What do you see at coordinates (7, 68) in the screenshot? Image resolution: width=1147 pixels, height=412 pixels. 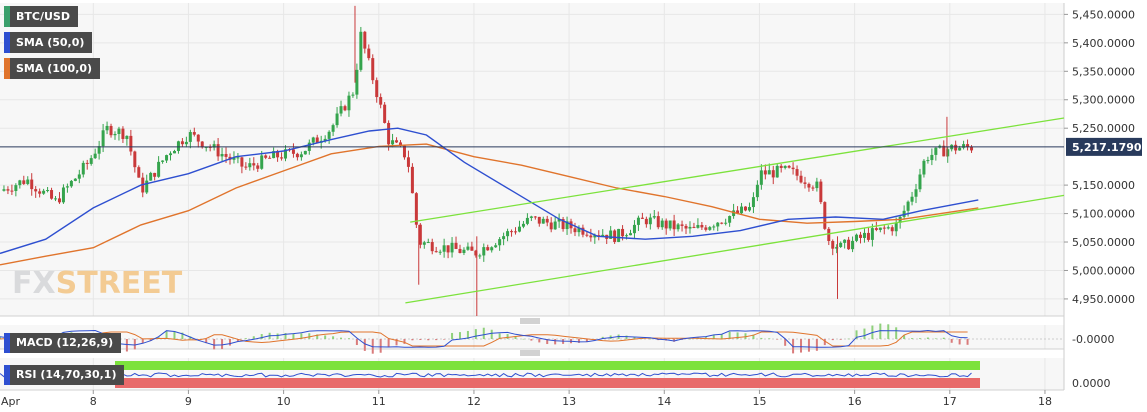 I see `sma100-swatch` at bounding box center [7, 68].